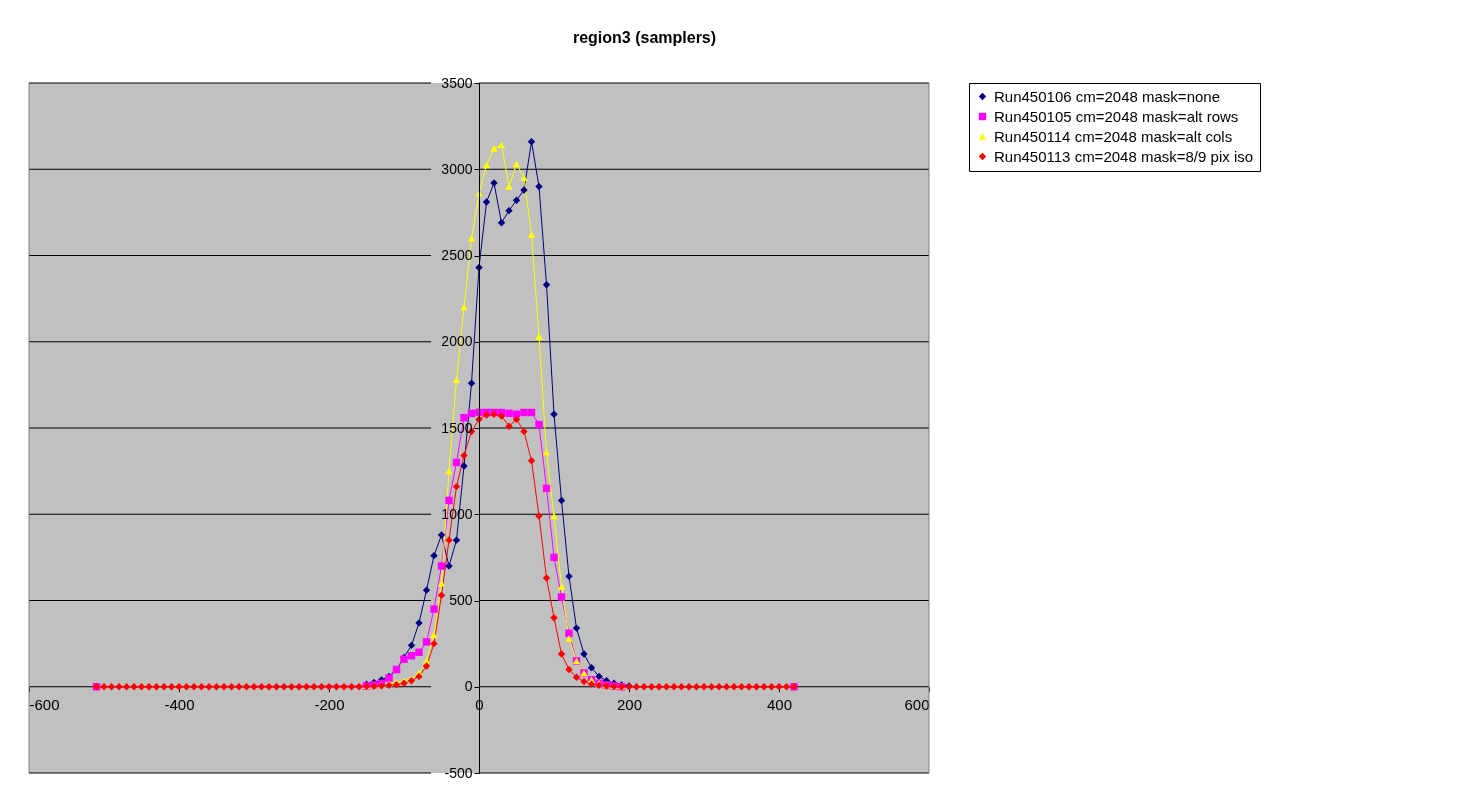  I want to click on y-tick-label: 3000, so click(457, 168).